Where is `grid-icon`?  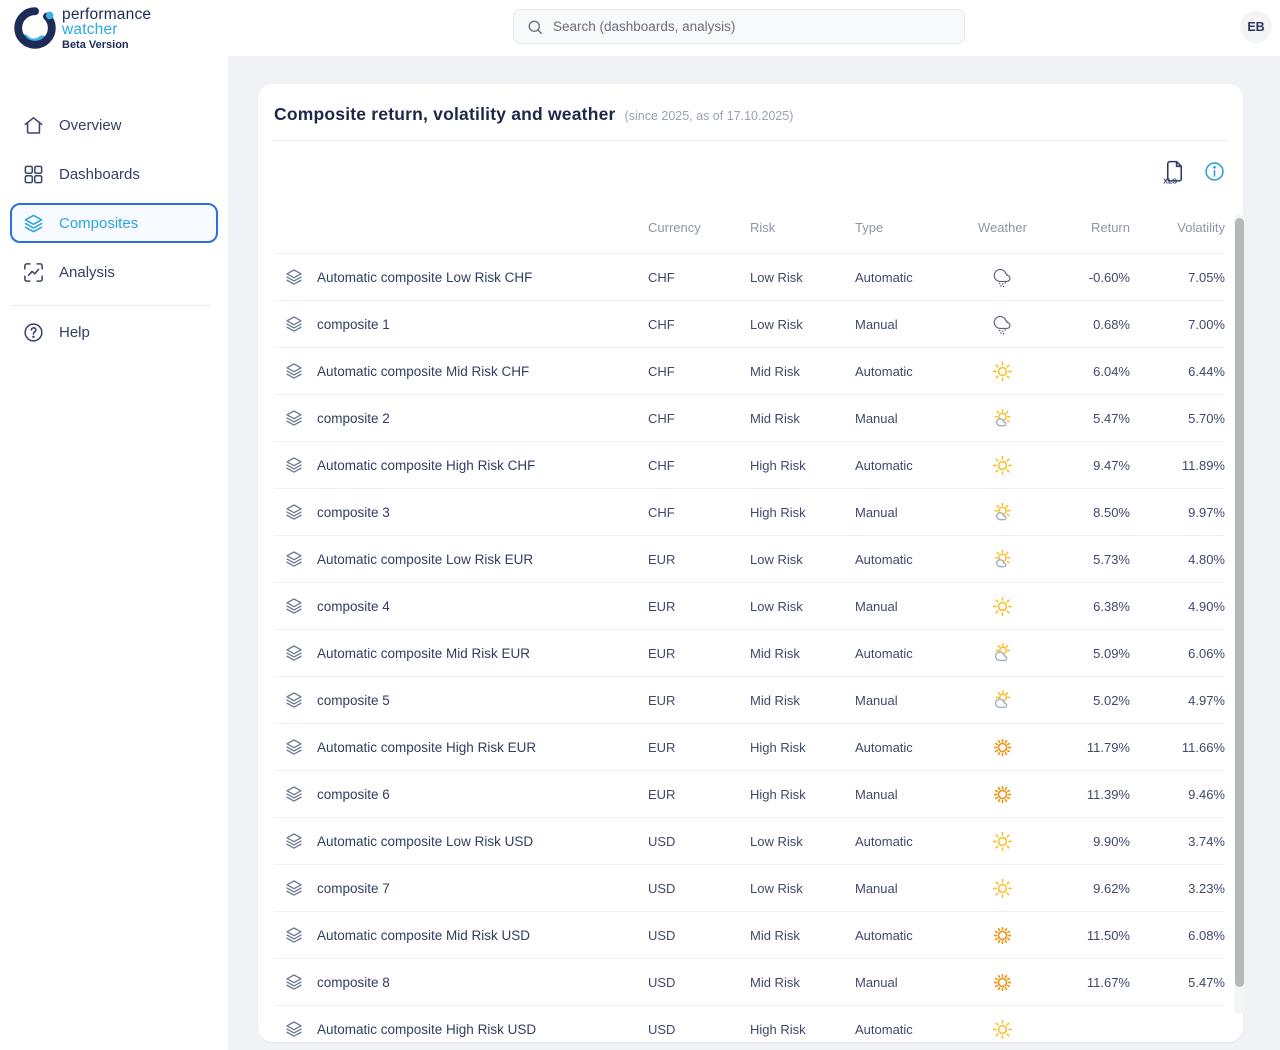 grid-icon is located at coordinates (33, 174).